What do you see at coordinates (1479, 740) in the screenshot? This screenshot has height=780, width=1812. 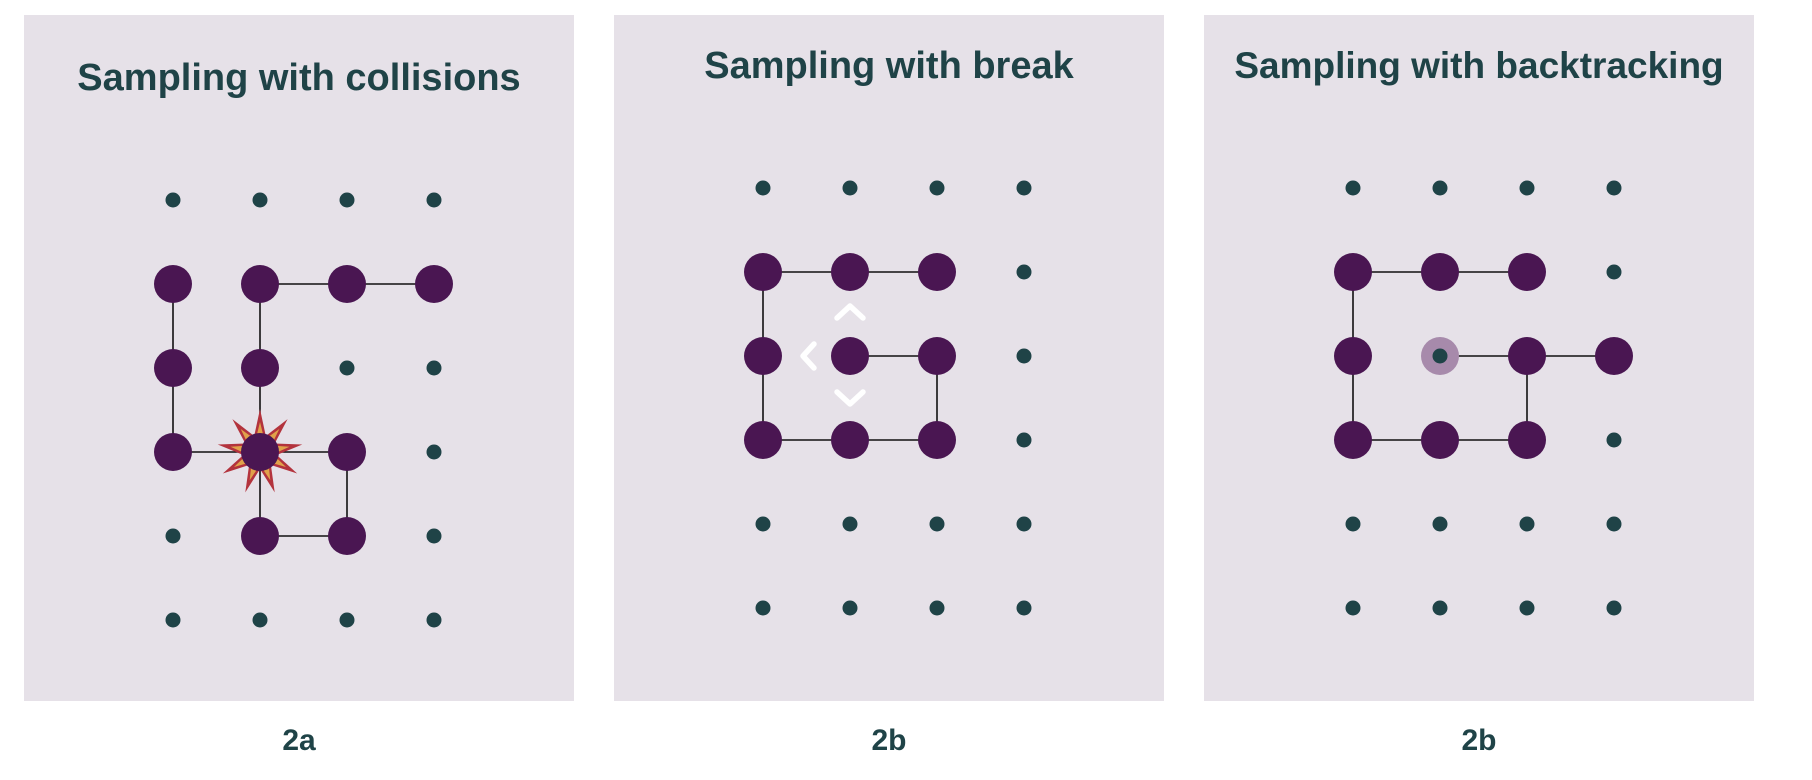 I see `caption-2b-backtracking: 2b` at bounding box center [1479, 740].